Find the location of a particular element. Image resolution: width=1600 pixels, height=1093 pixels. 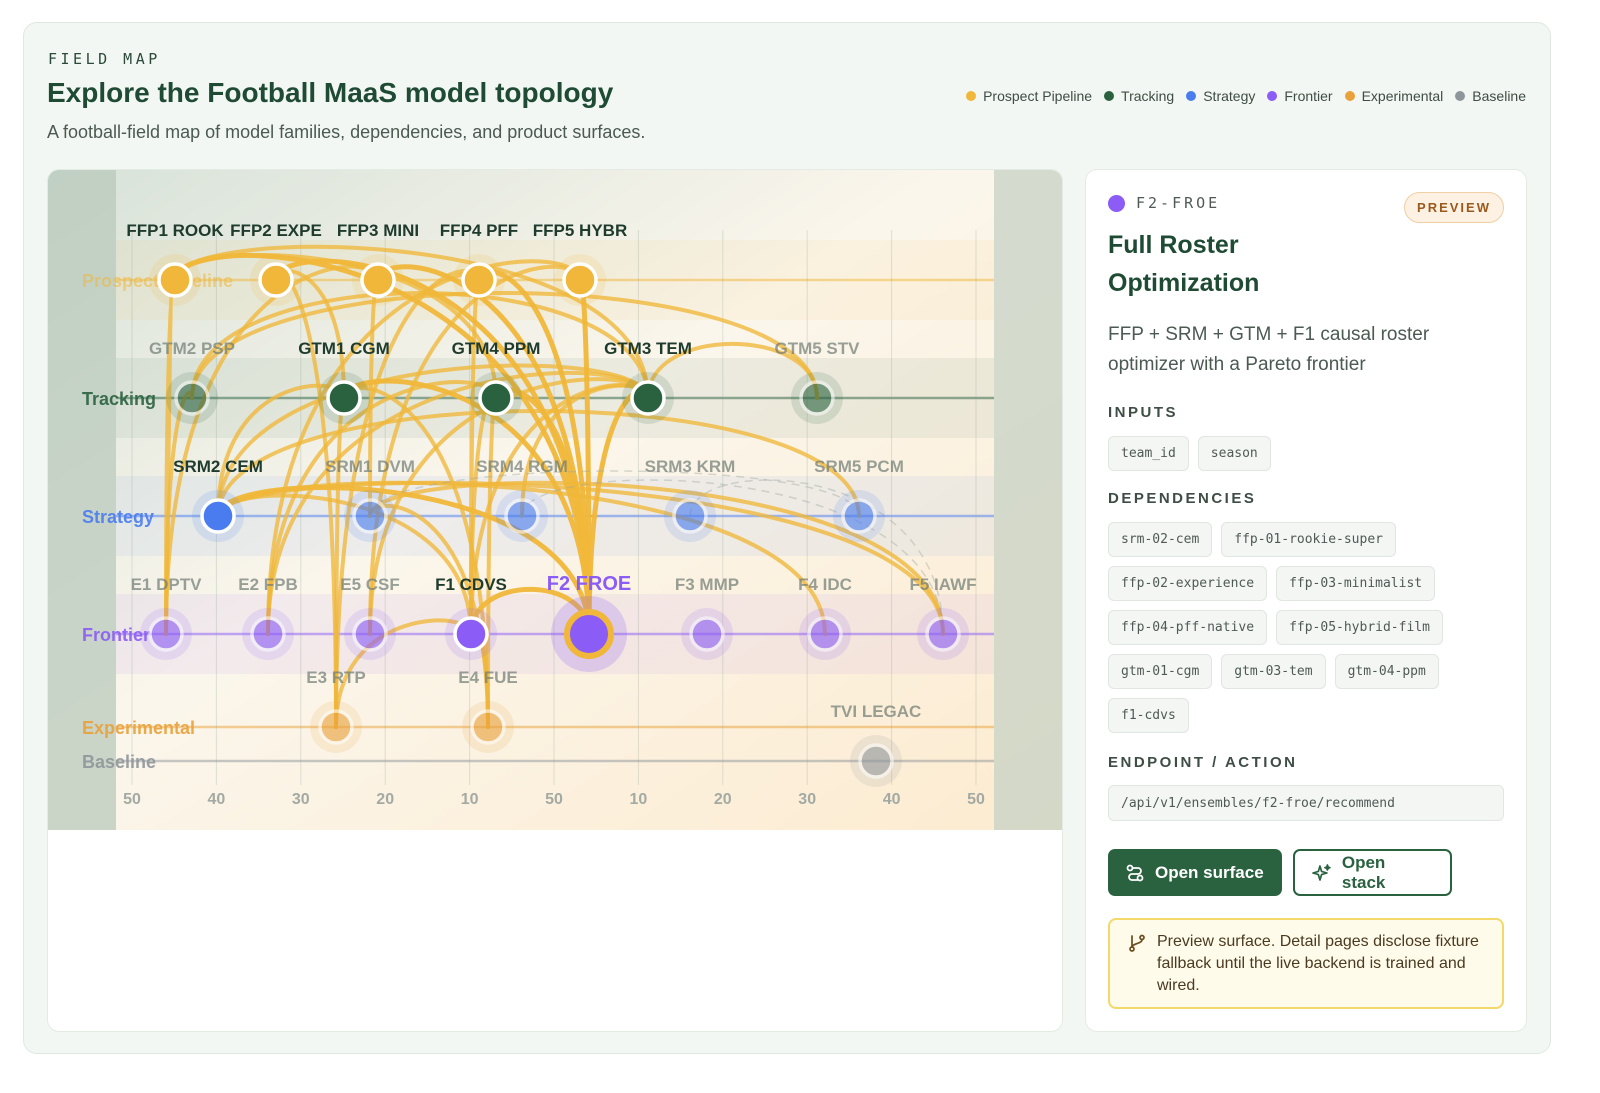

dependency-chip: ffp-02-experience is located at coordinates (1188, 583).